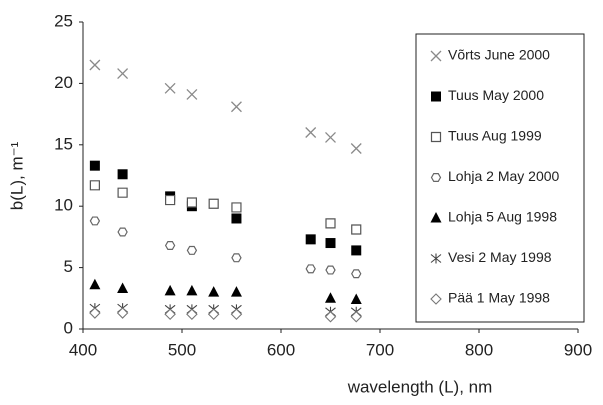 This screenshot has height=405, width=603. What do you see at coordinates (578, 349) in the screenshot?
I see `x-tick-label: 900` at bounding box center [578, 349].